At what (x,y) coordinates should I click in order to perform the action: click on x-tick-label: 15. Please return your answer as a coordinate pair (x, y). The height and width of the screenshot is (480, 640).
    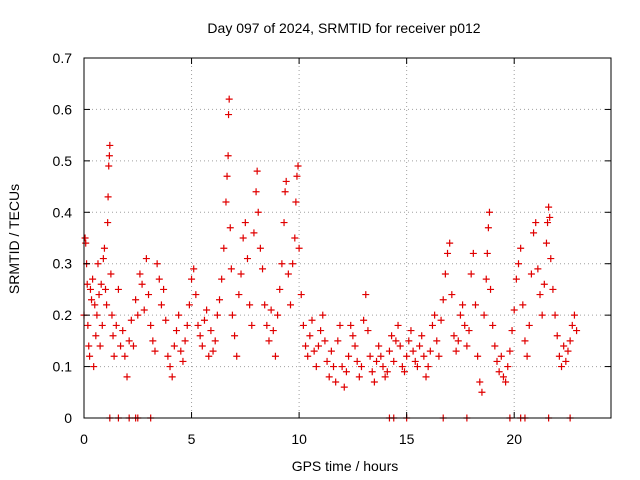
    Looking at the image, I should click on (407, 439).